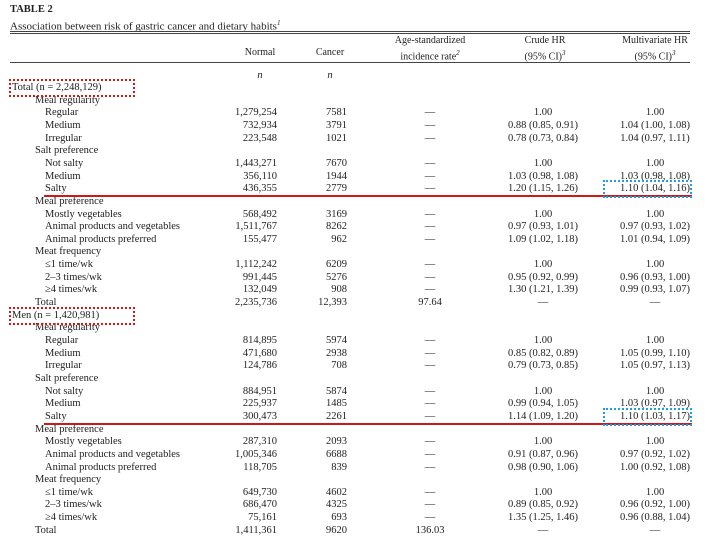 The width and height of the screenshot is (720, 539). What do you see at coordinates (368, 196) in the screenshot?
I see `salty-underline` at bounding box center [368, 196].